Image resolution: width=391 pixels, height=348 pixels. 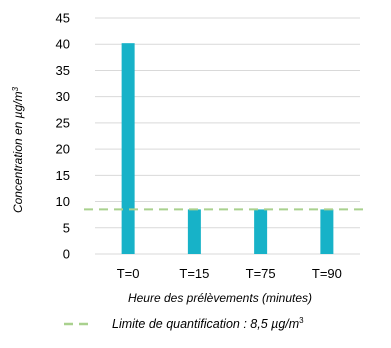 What do you see at coordinates (66, 227) in the screenshot?
I see `y-tick-label: 5` at bounding box center [66, 227].